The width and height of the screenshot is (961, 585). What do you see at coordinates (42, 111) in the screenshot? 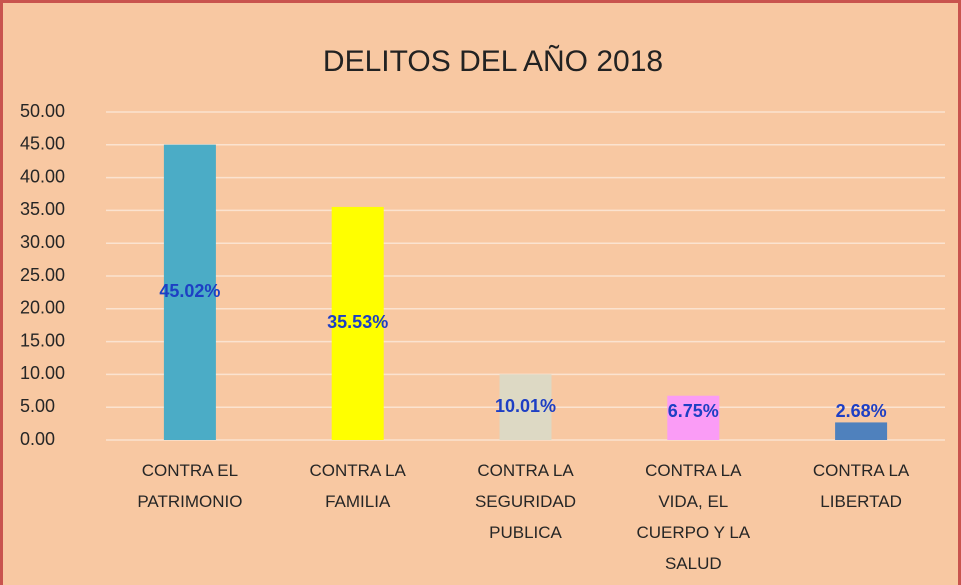
I see `y-tick-label: 50.00` at bounding box center [42, 111].